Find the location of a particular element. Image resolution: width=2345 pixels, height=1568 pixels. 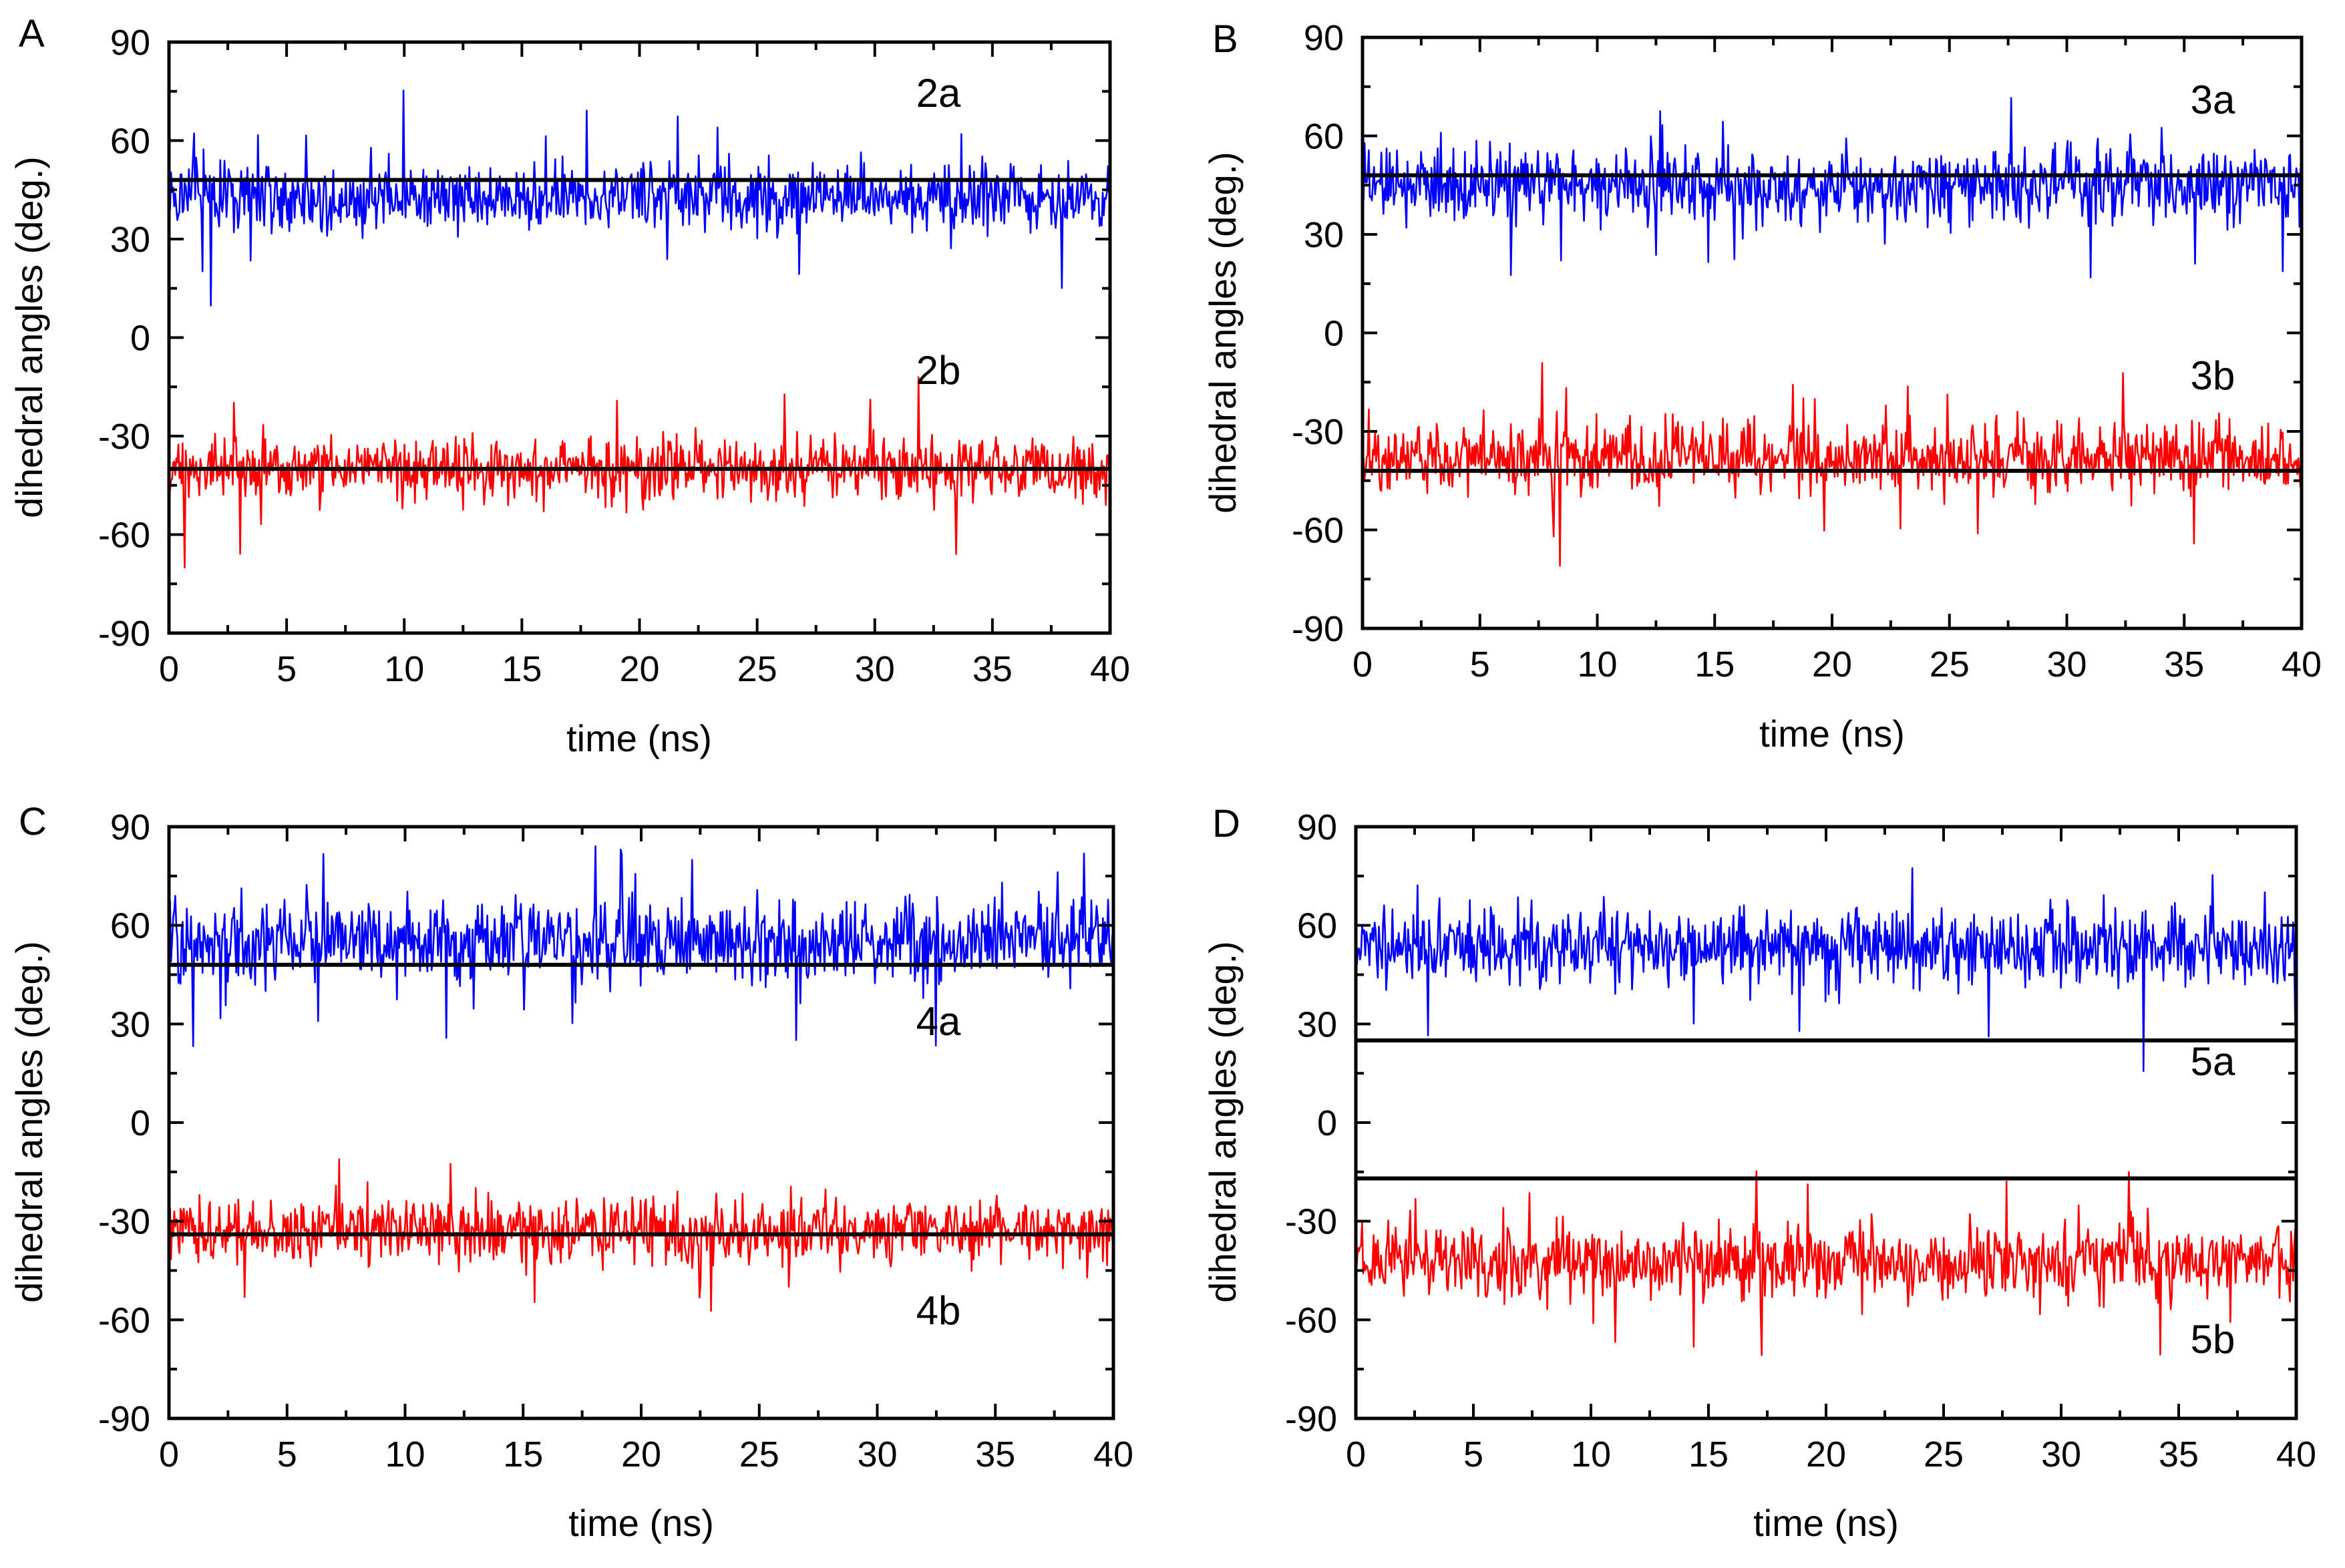

series-trace-4a is located at coordinates (641, 946).